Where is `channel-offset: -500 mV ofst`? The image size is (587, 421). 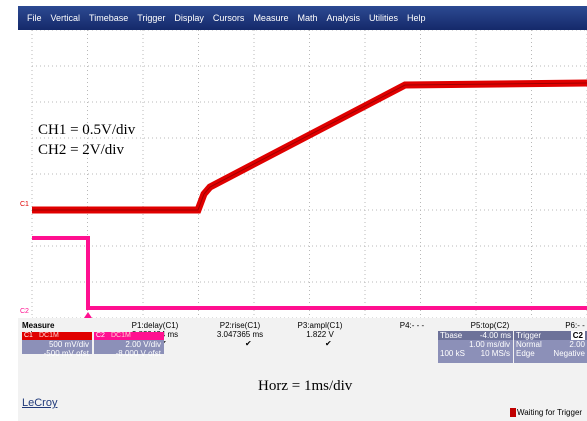
channel-offset: -500 mV ofst is located at coordinates (66, 353).